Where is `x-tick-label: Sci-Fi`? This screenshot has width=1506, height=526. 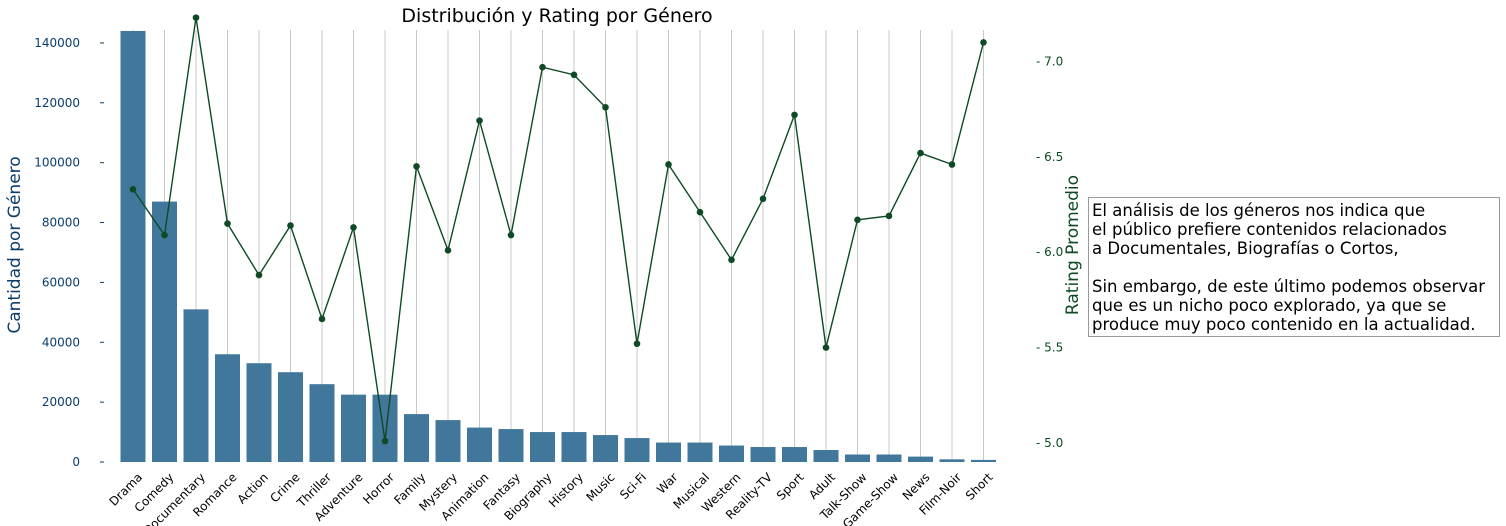
x-tick-label: Sci-Fi is located at coordinates (633, 486).